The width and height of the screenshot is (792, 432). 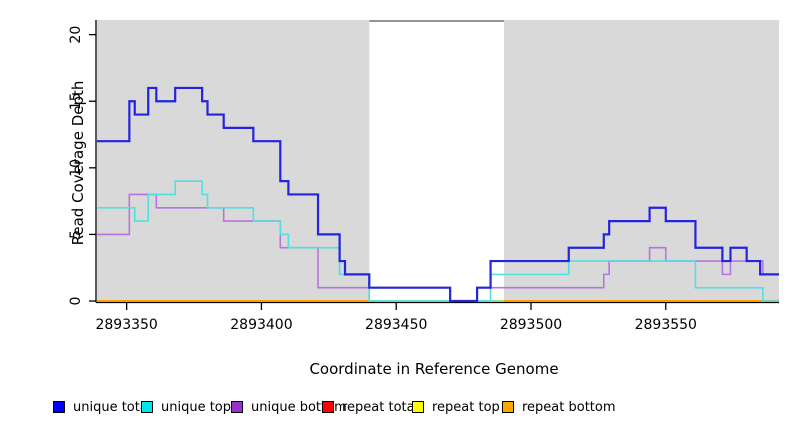 I want to click on x-tick-label: 2893500, so click(x=531, y=325).